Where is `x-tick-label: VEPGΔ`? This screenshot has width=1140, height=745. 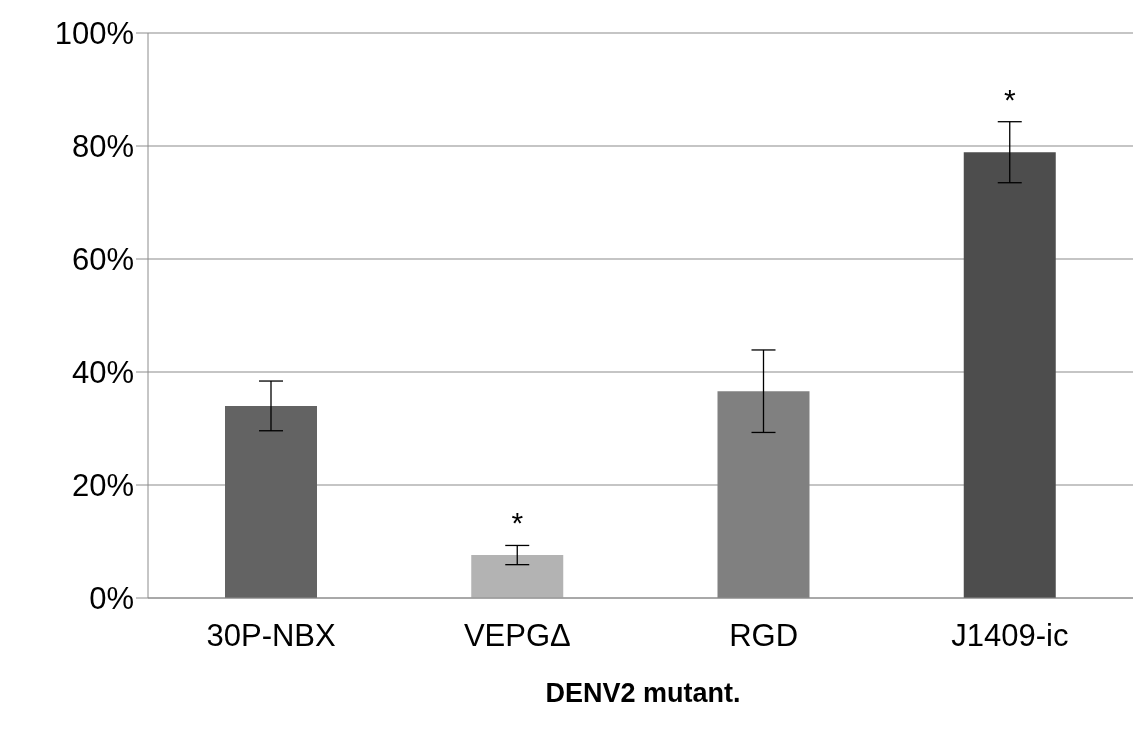 x-tick-label: VEPGΔ is located at coordinates (517, 636).